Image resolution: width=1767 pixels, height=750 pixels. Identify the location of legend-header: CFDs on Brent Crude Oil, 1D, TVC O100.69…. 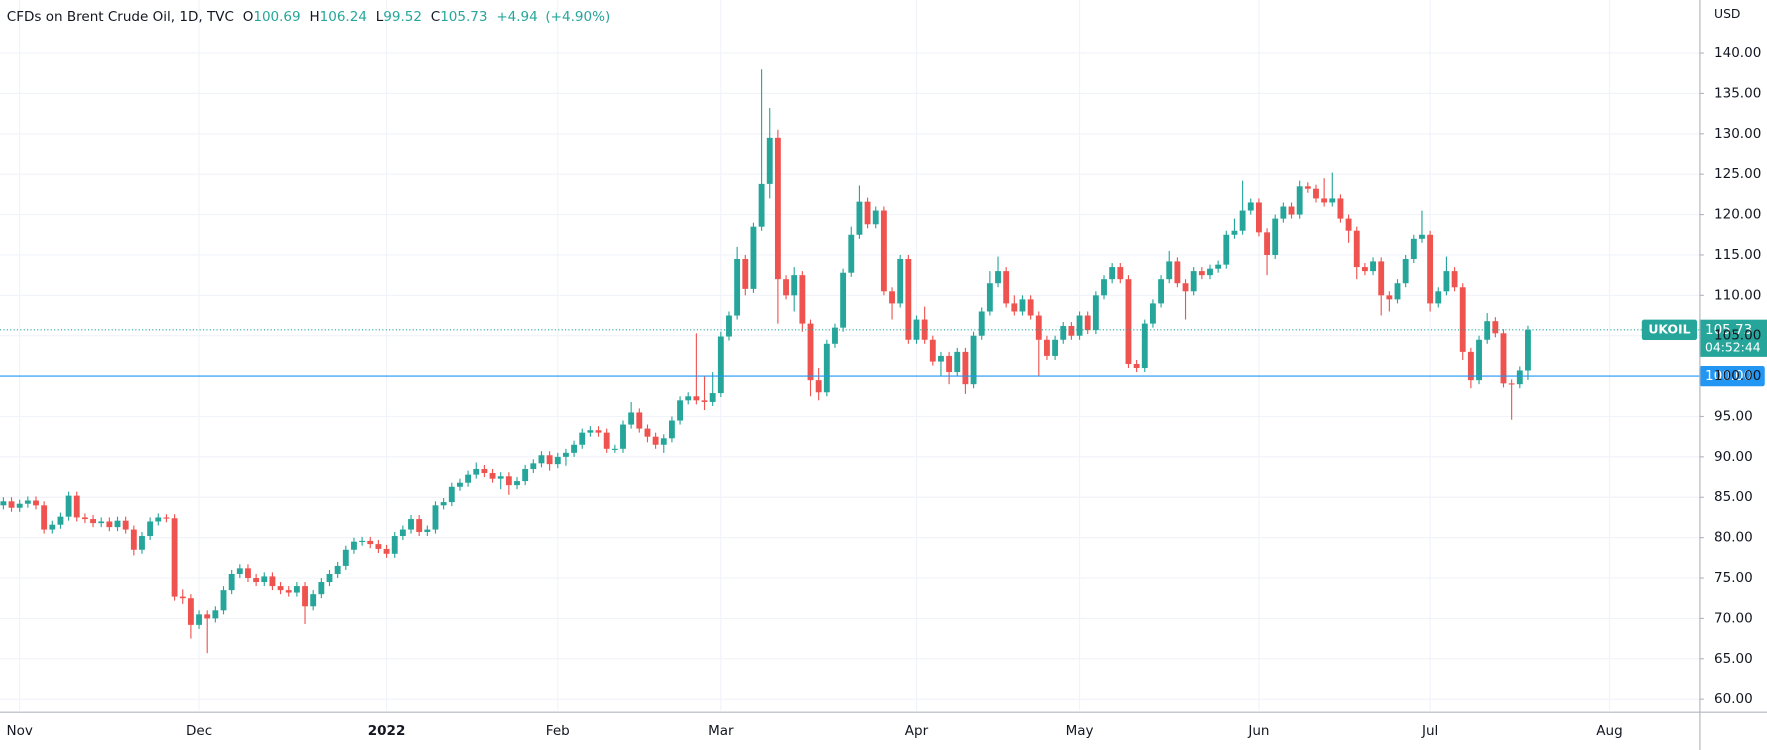
(308, 17).